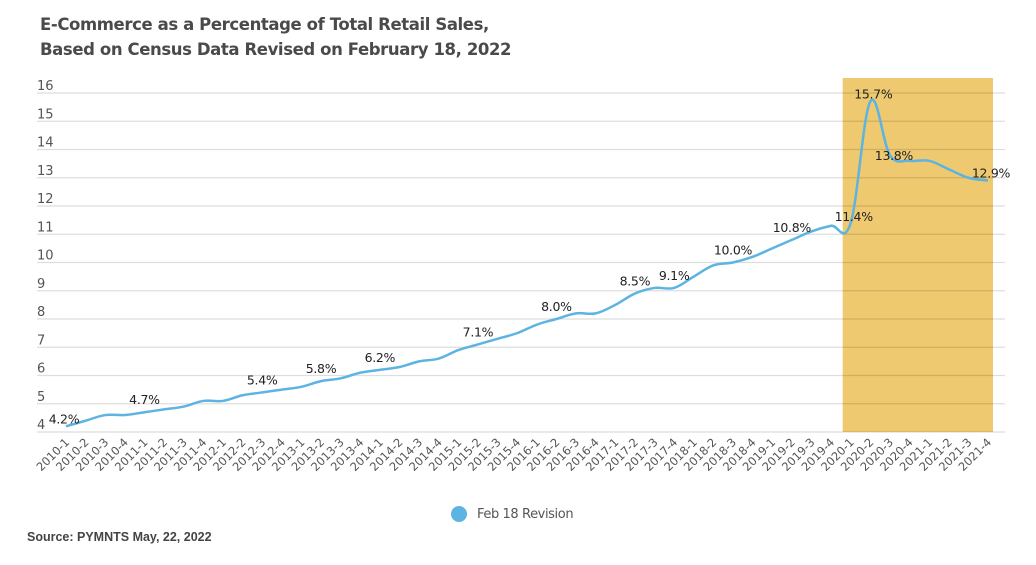 Image resolution: width=1036 pixels, height=565 pixels. What do you see at coordinates (262, 379) in the screenshot?
I see `data-label: 5.4%` at bounding box center [262, 379].